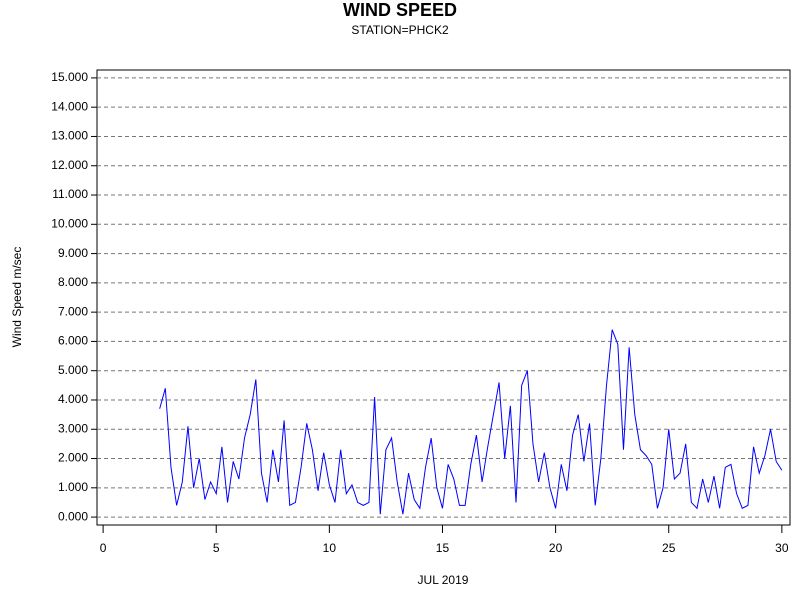 The width and height of the screenshot is (800, 600). Describe the element at coordinates (69, 77) in the screenshot. I see `y-tick-label: 15.000` at that location.